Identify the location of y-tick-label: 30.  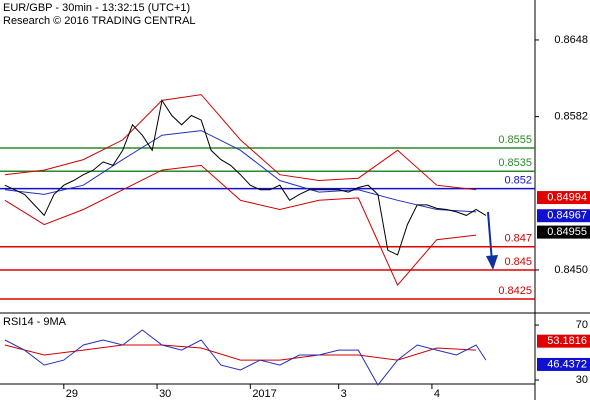
(582, 380).